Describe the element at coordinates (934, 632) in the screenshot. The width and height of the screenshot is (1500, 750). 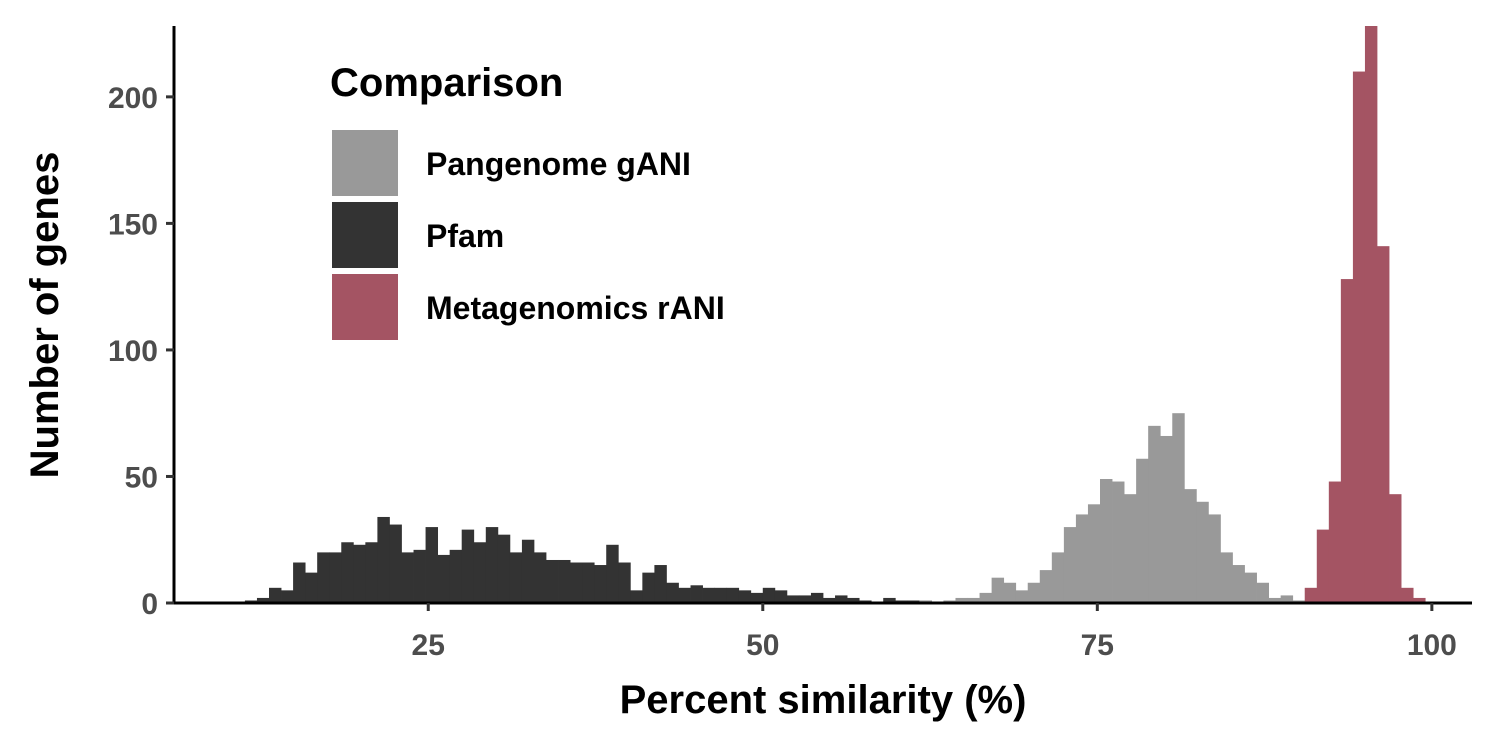
I see `x-axis-ticks: 25 50 75 100` at that location.